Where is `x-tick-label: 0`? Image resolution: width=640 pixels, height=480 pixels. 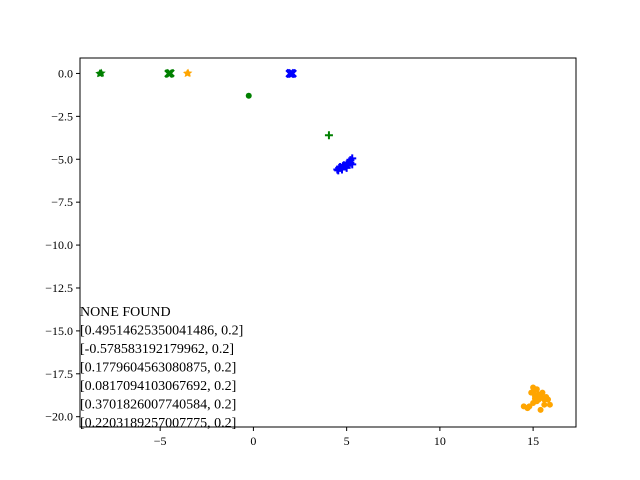
x-tick-label: 0 is located at coordinates (253, 441).